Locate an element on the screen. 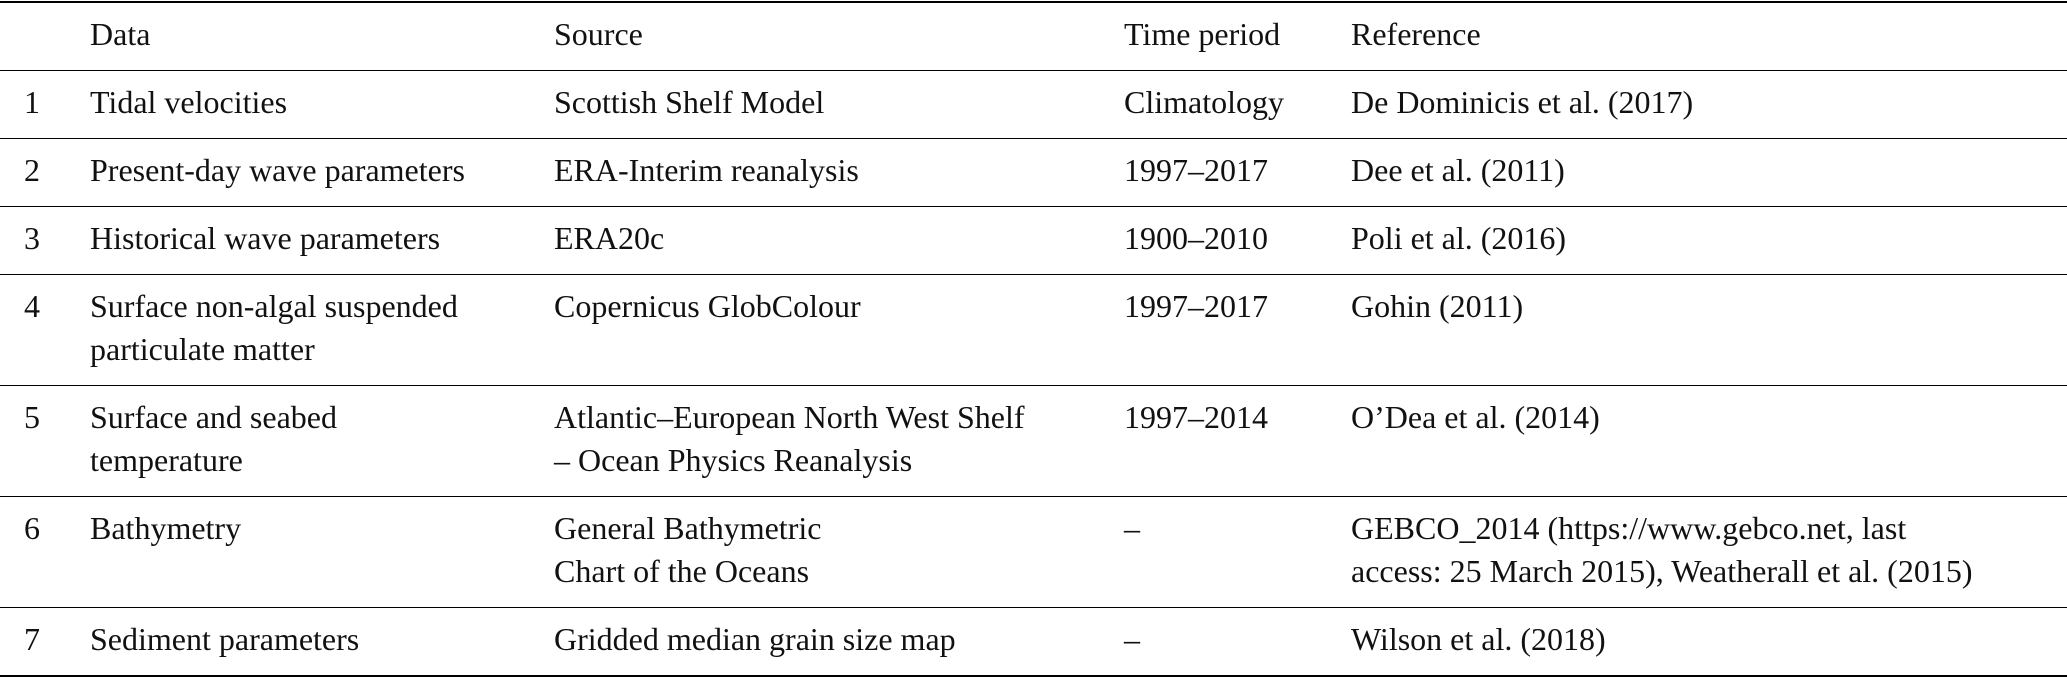 This screenshot has height=677, width=2067. table-cell: 1 is located at coordinates (32, 102).